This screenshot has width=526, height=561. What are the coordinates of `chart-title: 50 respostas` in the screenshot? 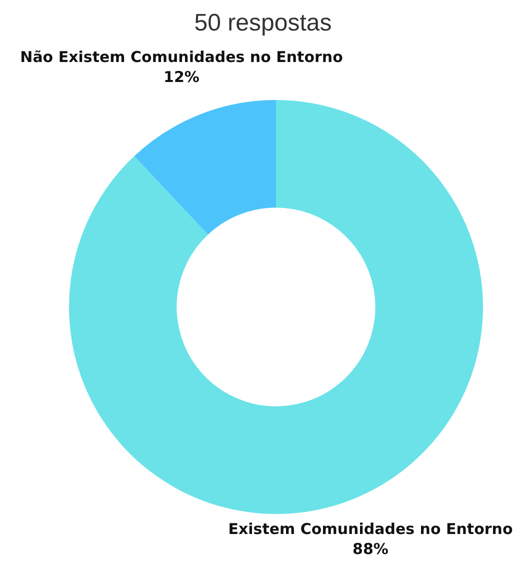 It's located at (263, 23).